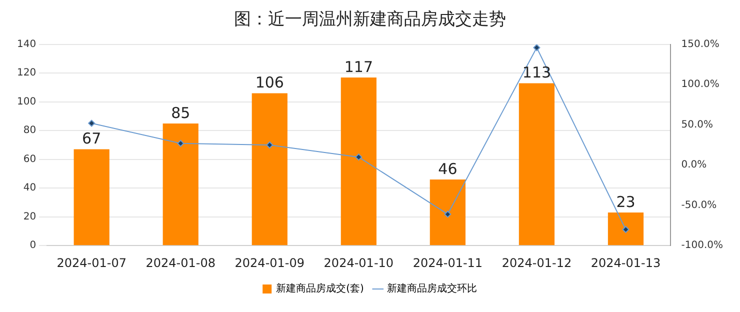  I want to click on y2-tick-label: -100.0%, so click(702, 246).